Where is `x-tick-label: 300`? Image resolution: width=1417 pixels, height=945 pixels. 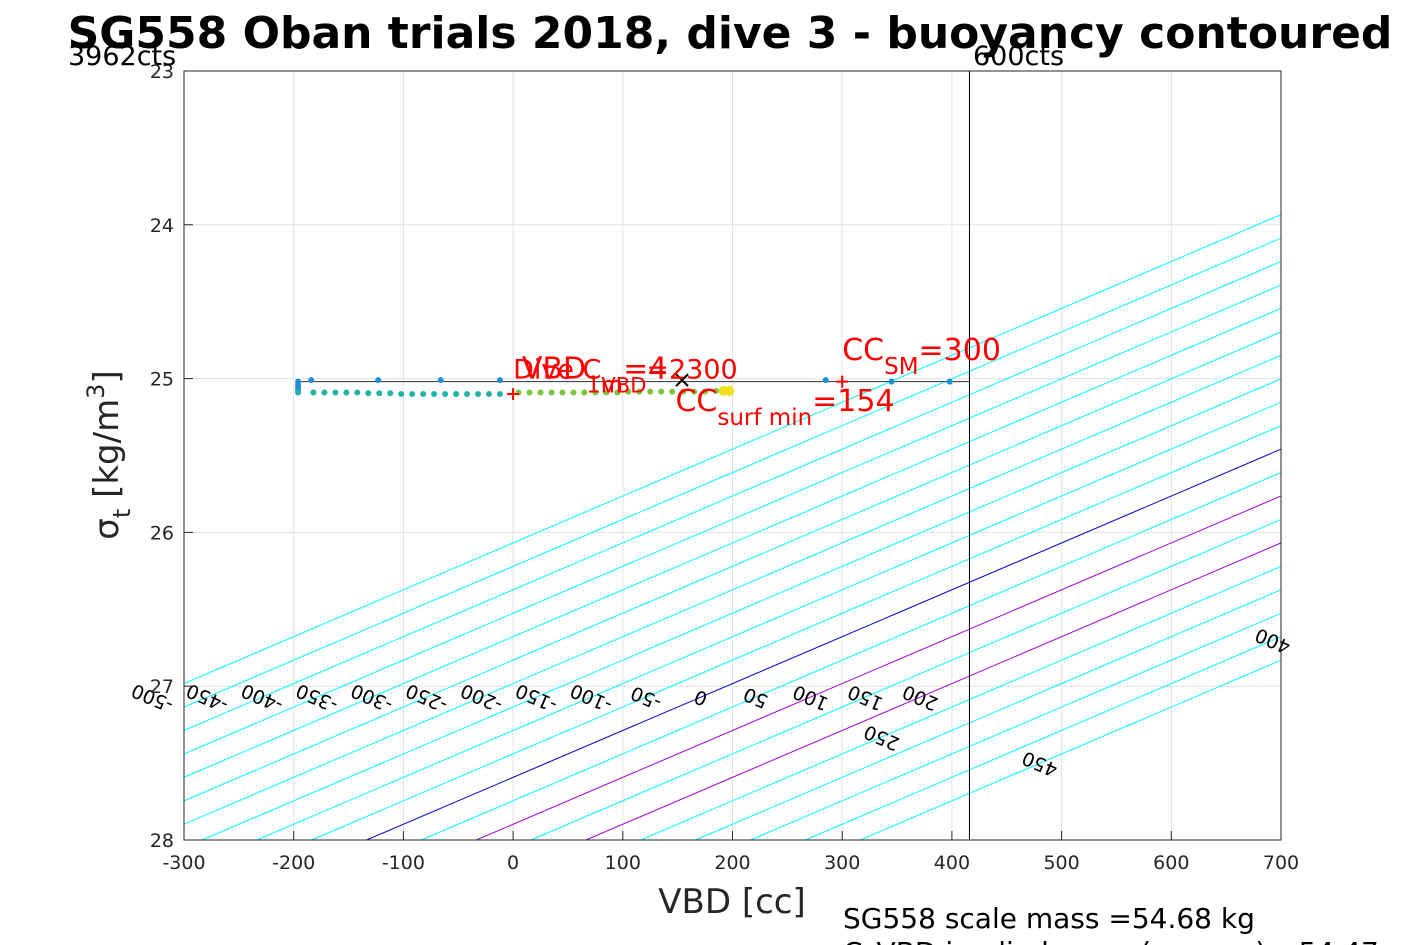
x-tick-label: 300 is located at coordinates (842, 863).